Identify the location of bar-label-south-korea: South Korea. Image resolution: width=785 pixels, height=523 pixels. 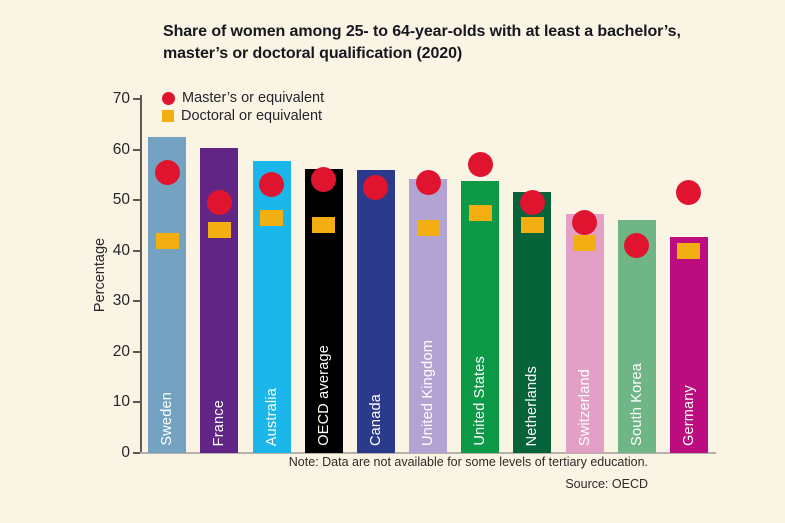
(636, 404).